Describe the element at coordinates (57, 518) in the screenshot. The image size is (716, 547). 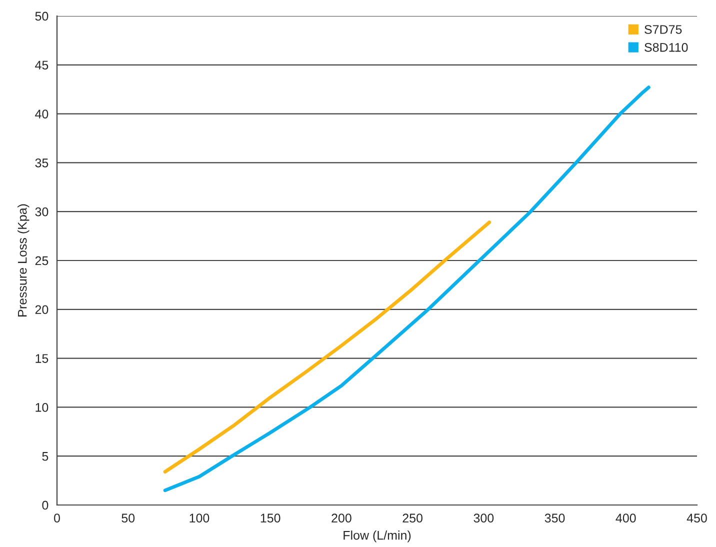
I see `x-tick-label: 0` at that location.